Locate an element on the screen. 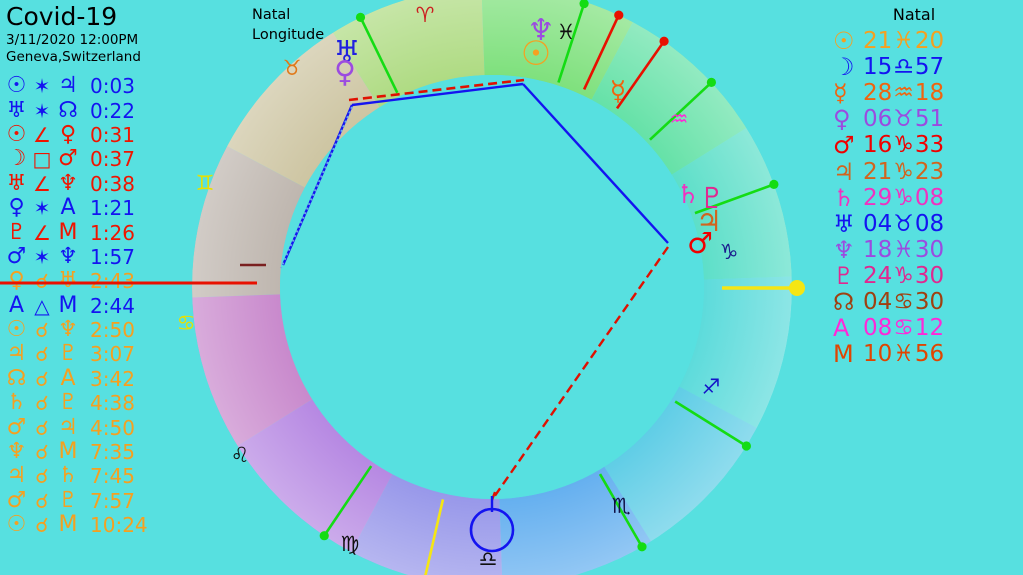 This screenshot has width=1023, height=575. natal-degree: 04 is located at coordinates (878, 301).